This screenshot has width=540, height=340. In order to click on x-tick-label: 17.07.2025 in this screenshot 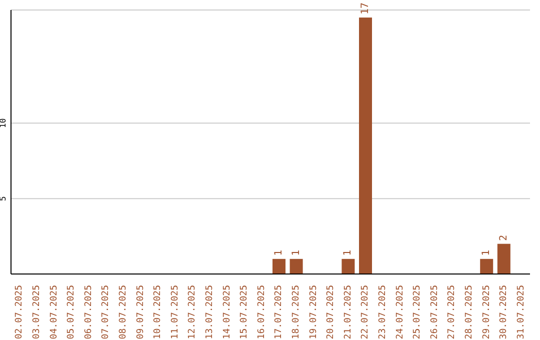, I will do `click(279, 312)`.